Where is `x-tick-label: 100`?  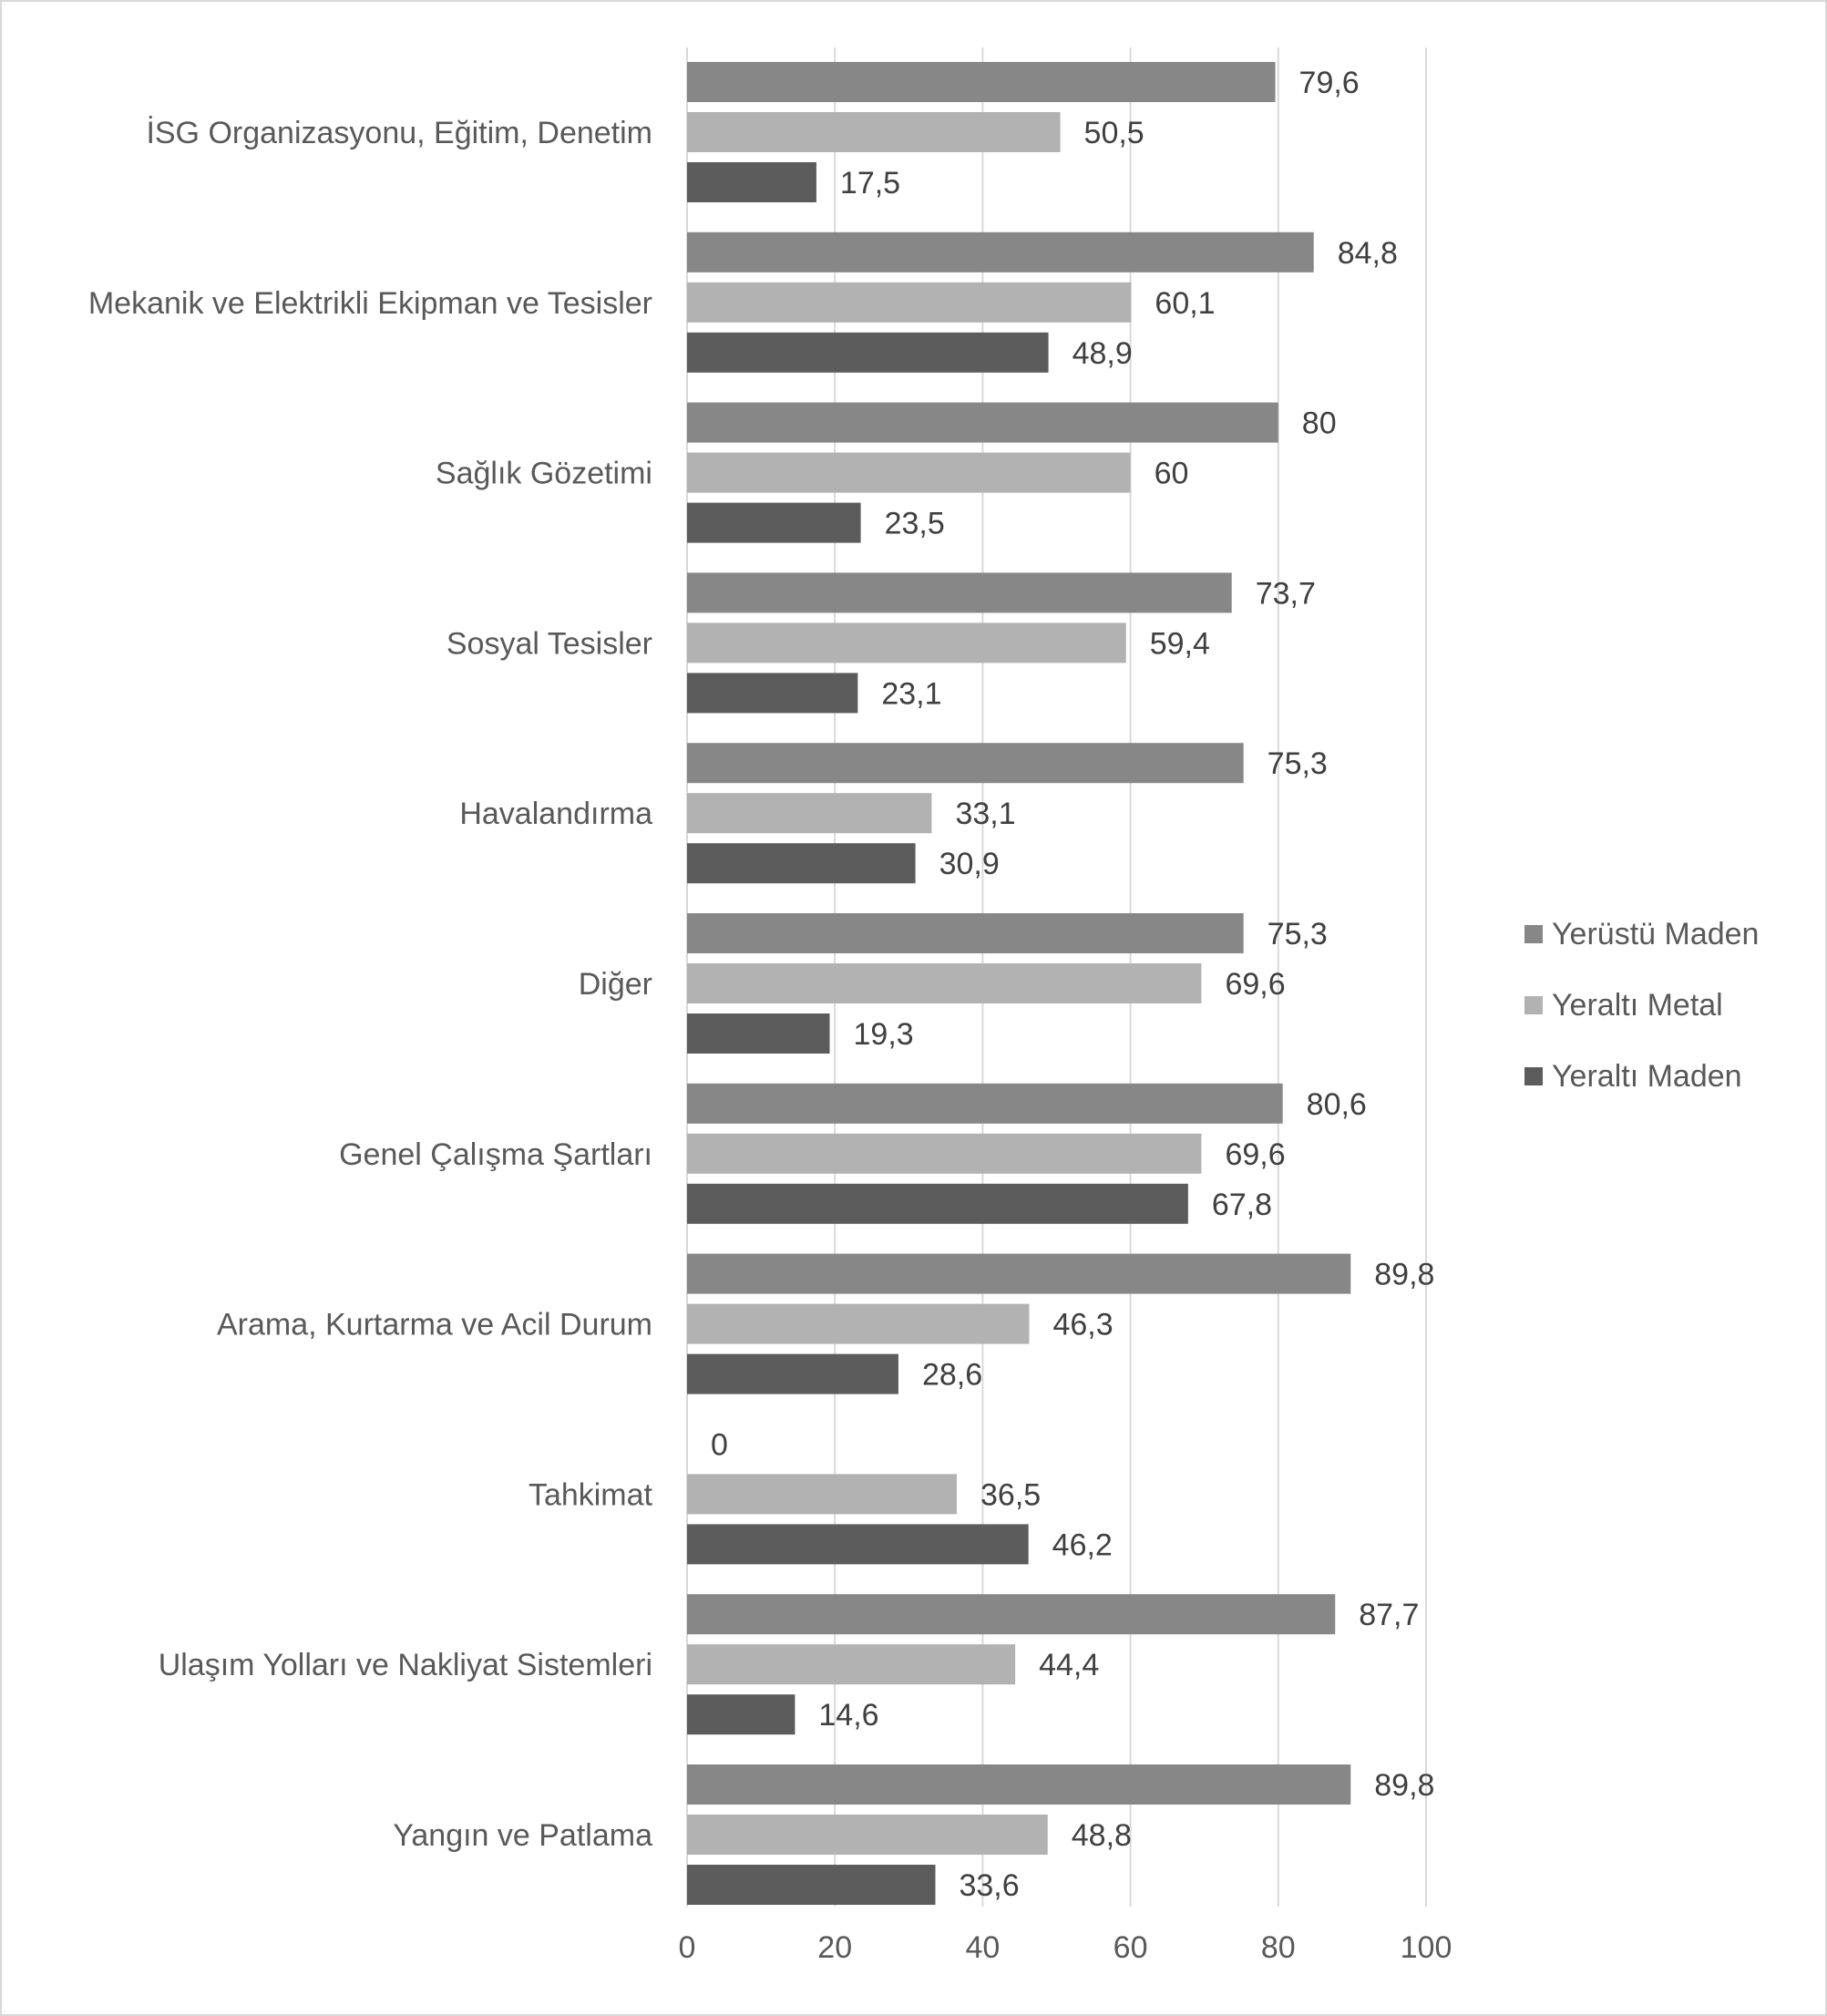 x-tick-label: 100 is located at coordinates (1426, 1947).